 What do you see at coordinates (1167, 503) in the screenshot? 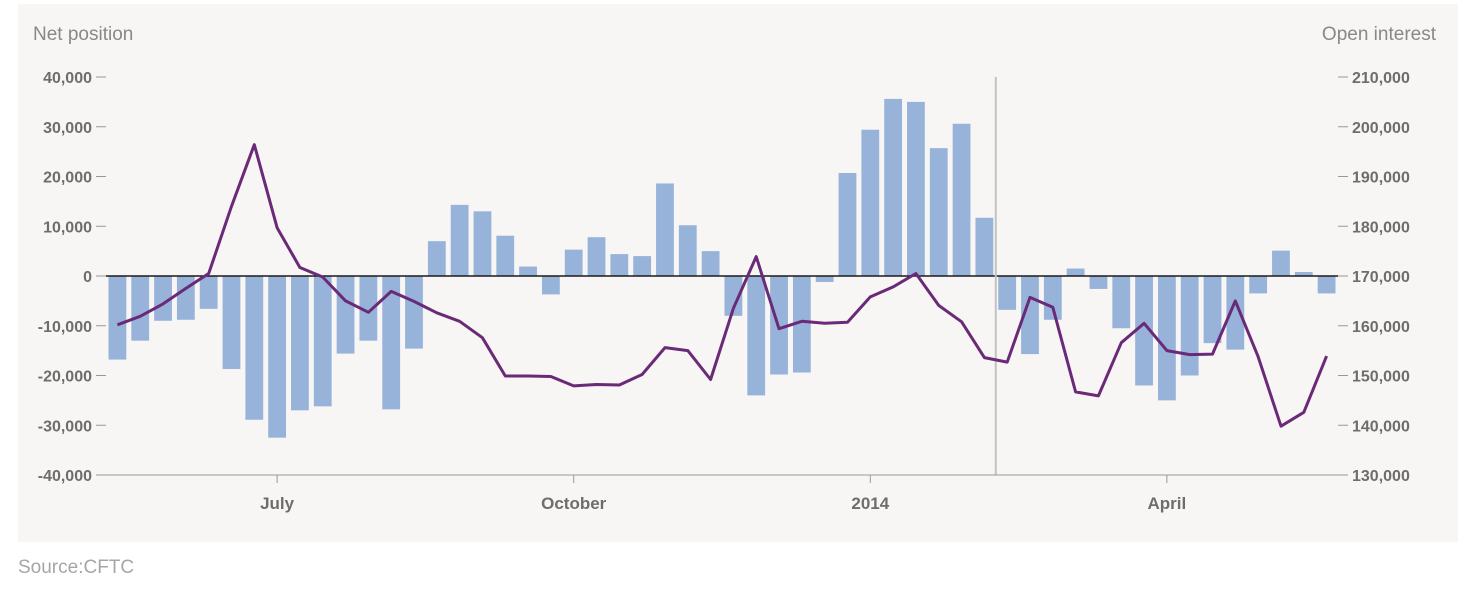
I see `x-tick-label: April` at bounding box center [1167, 503].